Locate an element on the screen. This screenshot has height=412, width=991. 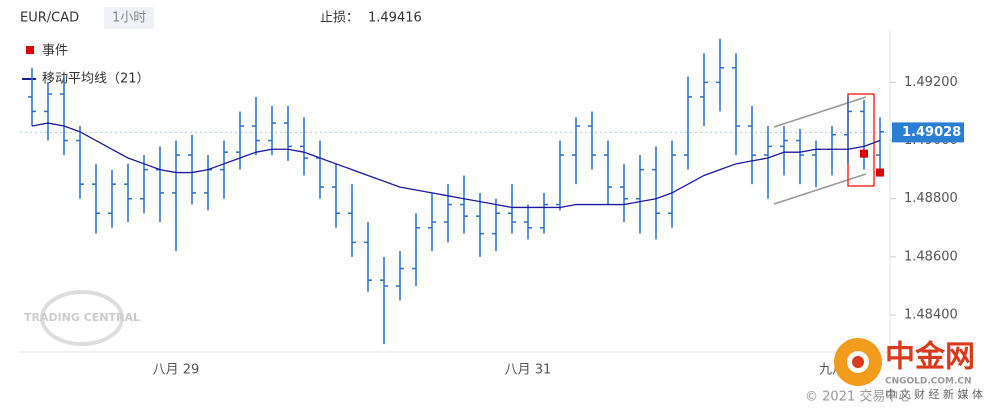
x-tick-label: 八月 31 is located at coordinates (528, 370).